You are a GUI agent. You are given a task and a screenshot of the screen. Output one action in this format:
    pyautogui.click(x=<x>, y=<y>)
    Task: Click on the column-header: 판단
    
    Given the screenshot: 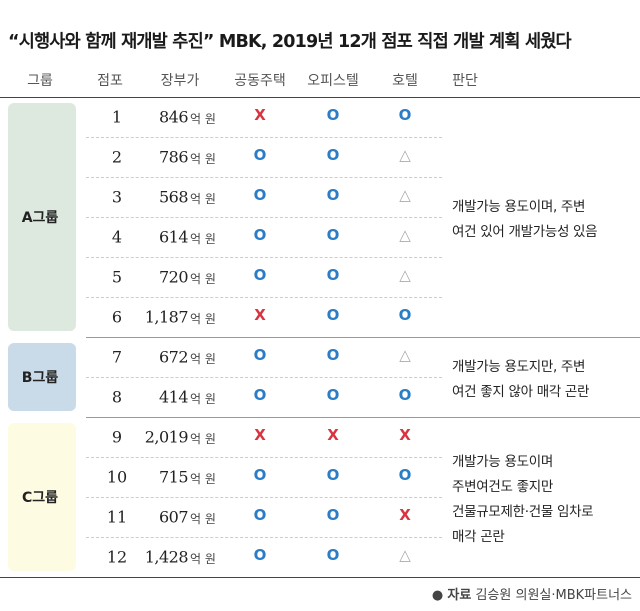 What is the action you would take?
    pyautogui.click(x=465, y=81)
    